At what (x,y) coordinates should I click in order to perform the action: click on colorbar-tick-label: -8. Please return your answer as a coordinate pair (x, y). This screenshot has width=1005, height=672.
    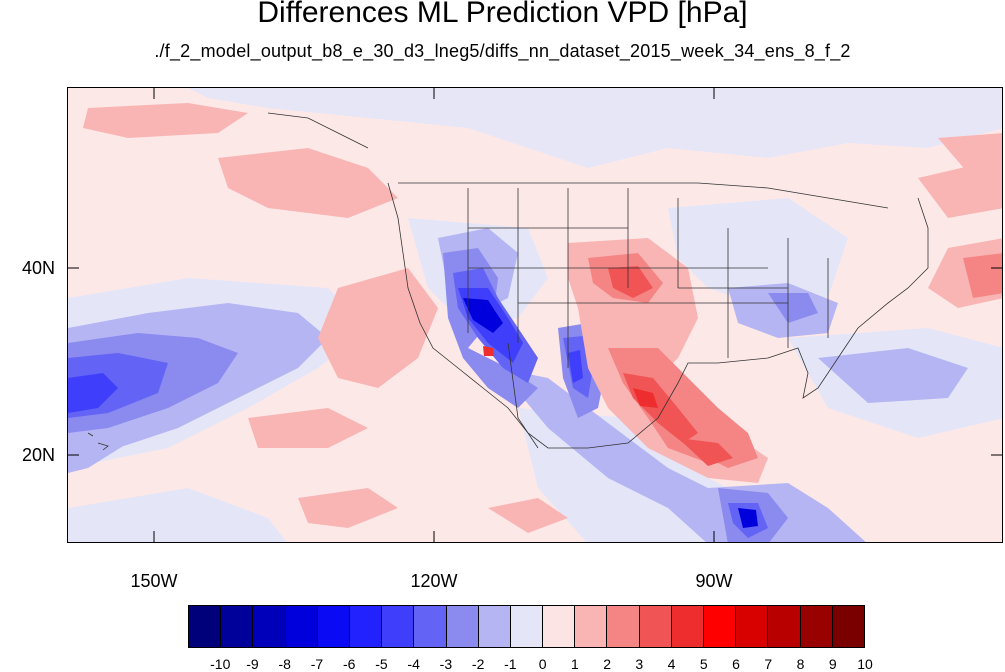
    Looking at the image, I should click on (284, 664).